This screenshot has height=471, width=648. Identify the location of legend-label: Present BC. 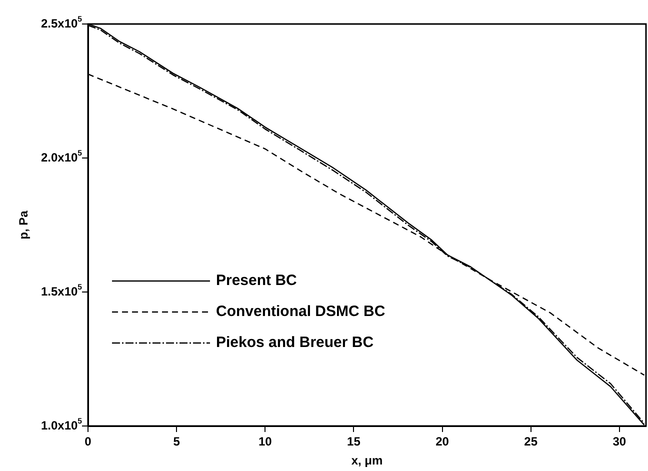
(257, 281).